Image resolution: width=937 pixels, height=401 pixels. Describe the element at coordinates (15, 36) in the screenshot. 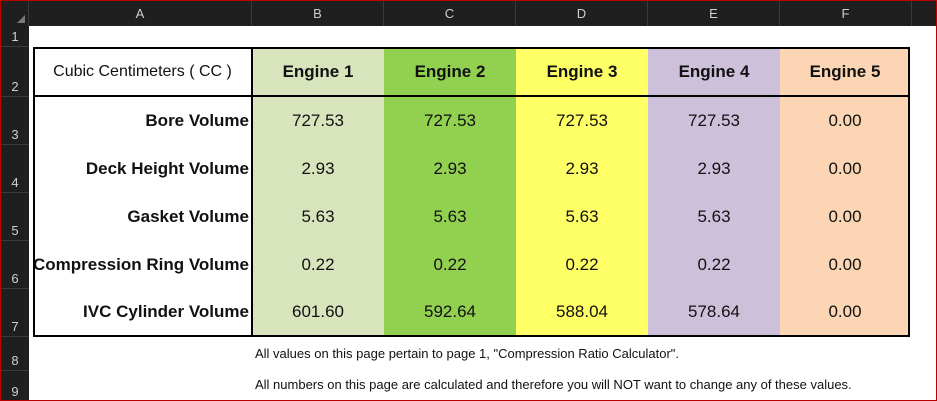

I see `row-header-1: 1` at that location.